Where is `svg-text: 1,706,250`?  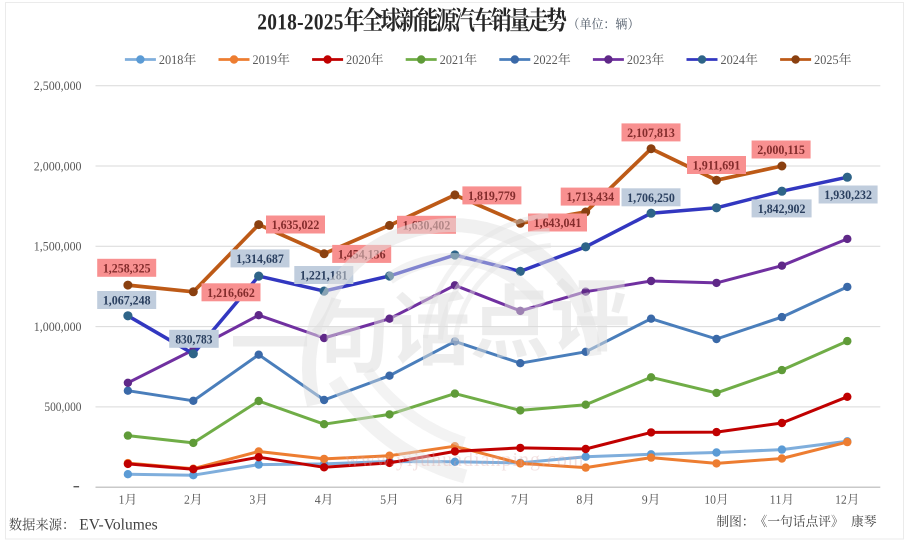
svg-text: 1,706,250 is located at coordinates (651, 197).